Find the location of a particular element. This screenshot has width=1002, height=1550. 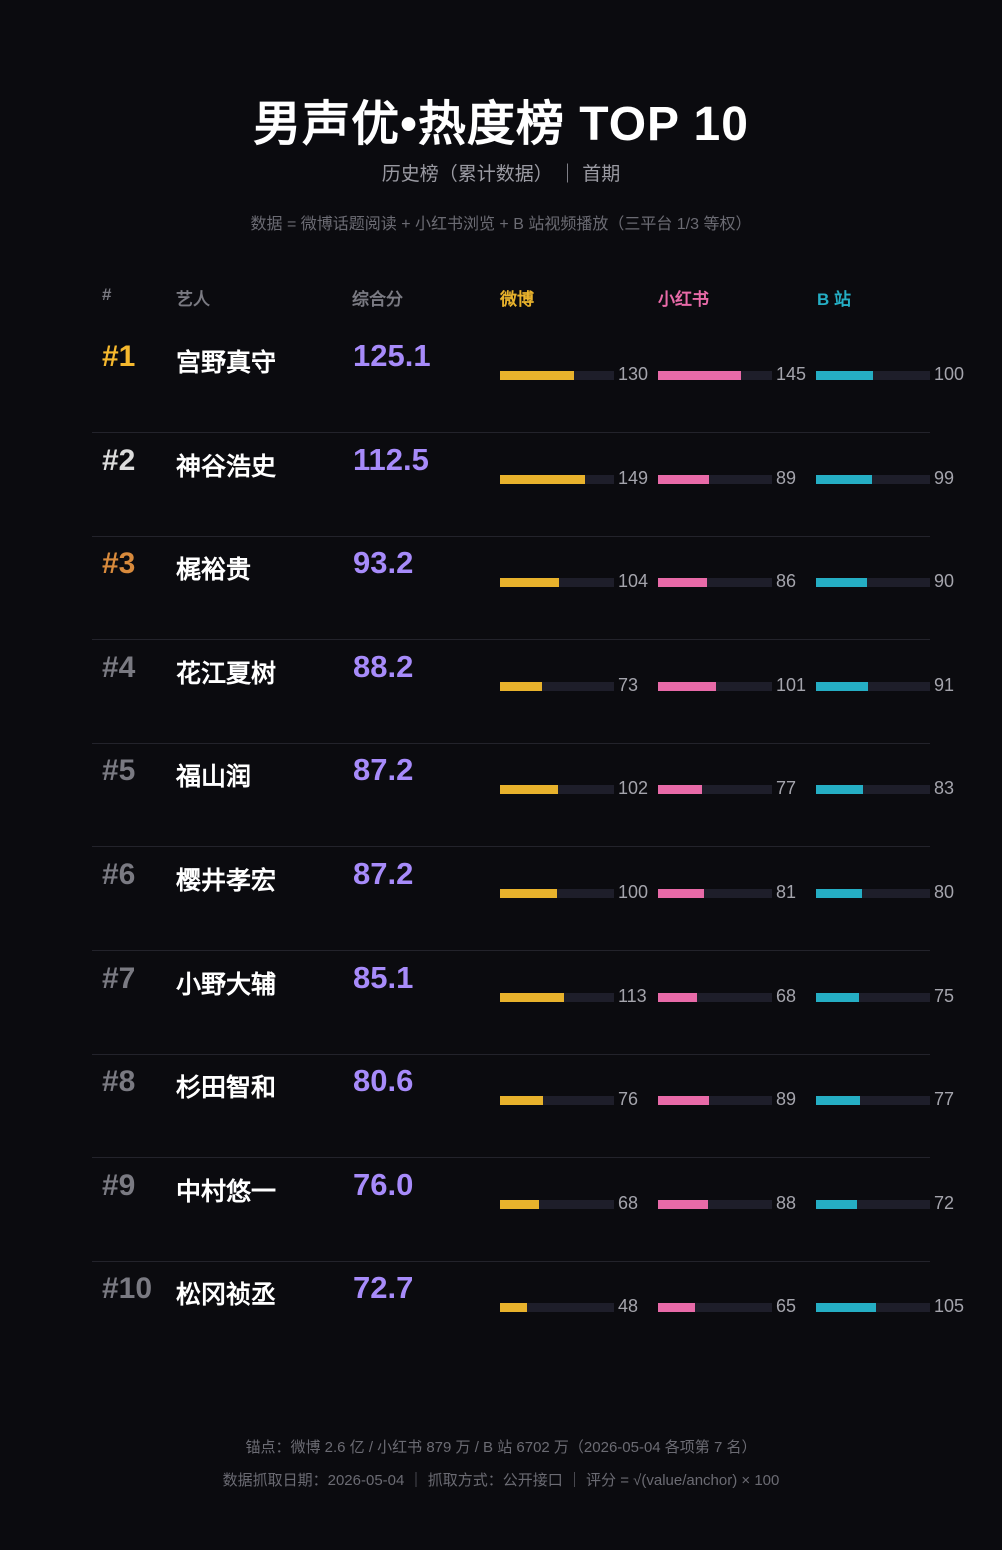

bili-value: 80 is located at coordinates (944, 892).